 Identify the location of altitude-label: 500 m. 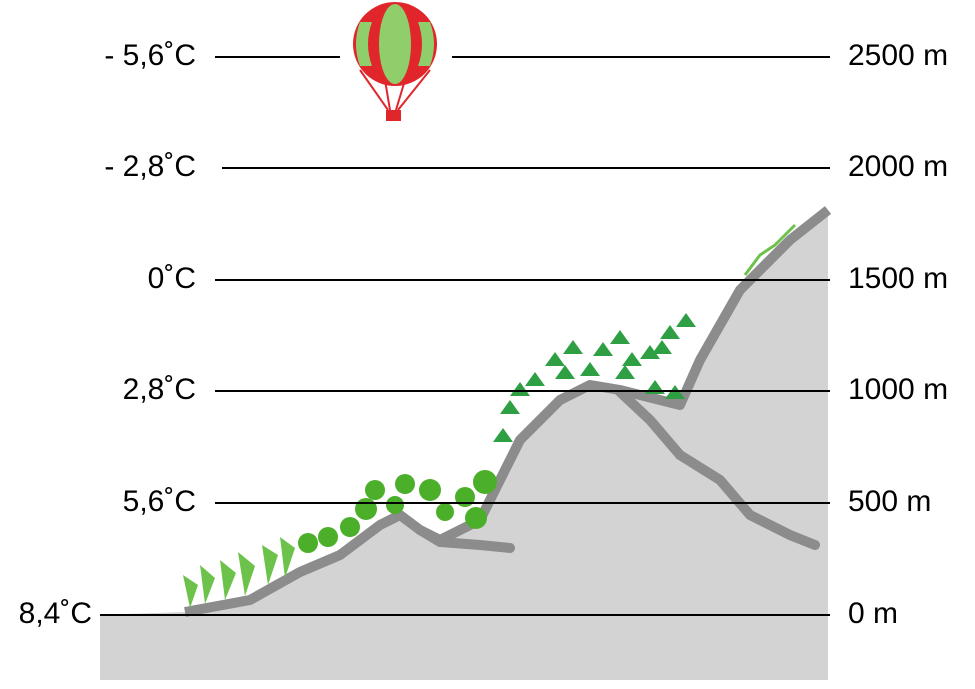
(889, 501).